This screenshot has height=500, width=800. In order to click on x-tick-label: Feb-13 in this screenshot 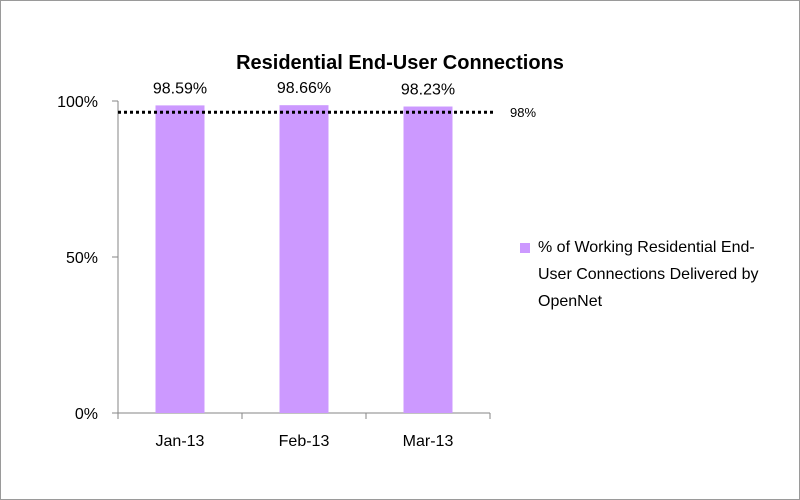, I will do `click(304, 441)`.